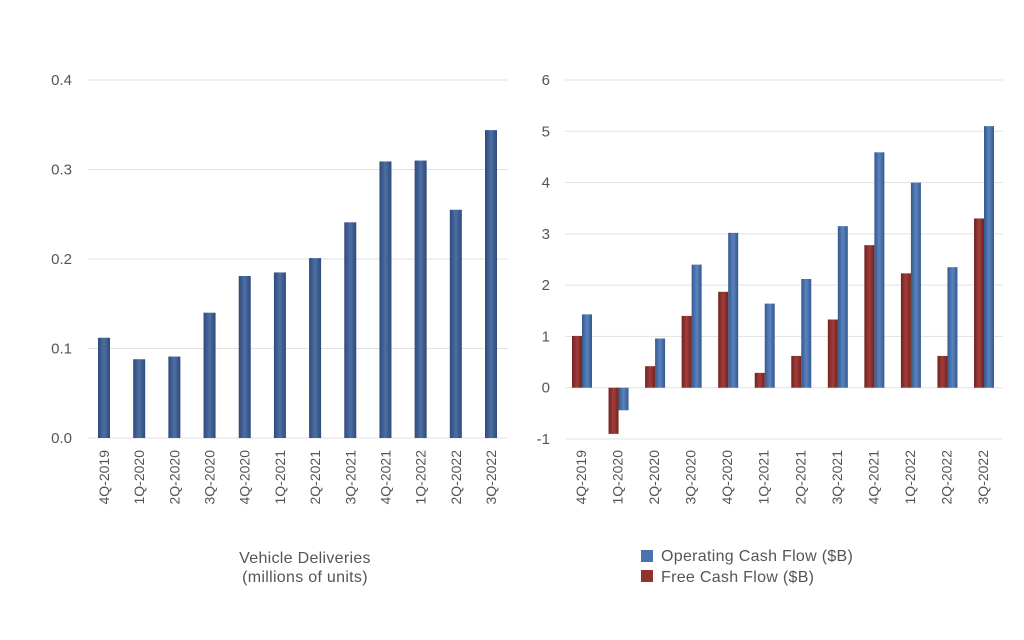 The height and width of the screenshot is (640, 1024). I want to click on right-bar-free-cash-flow-b-3q-2020, so click(686, 351).